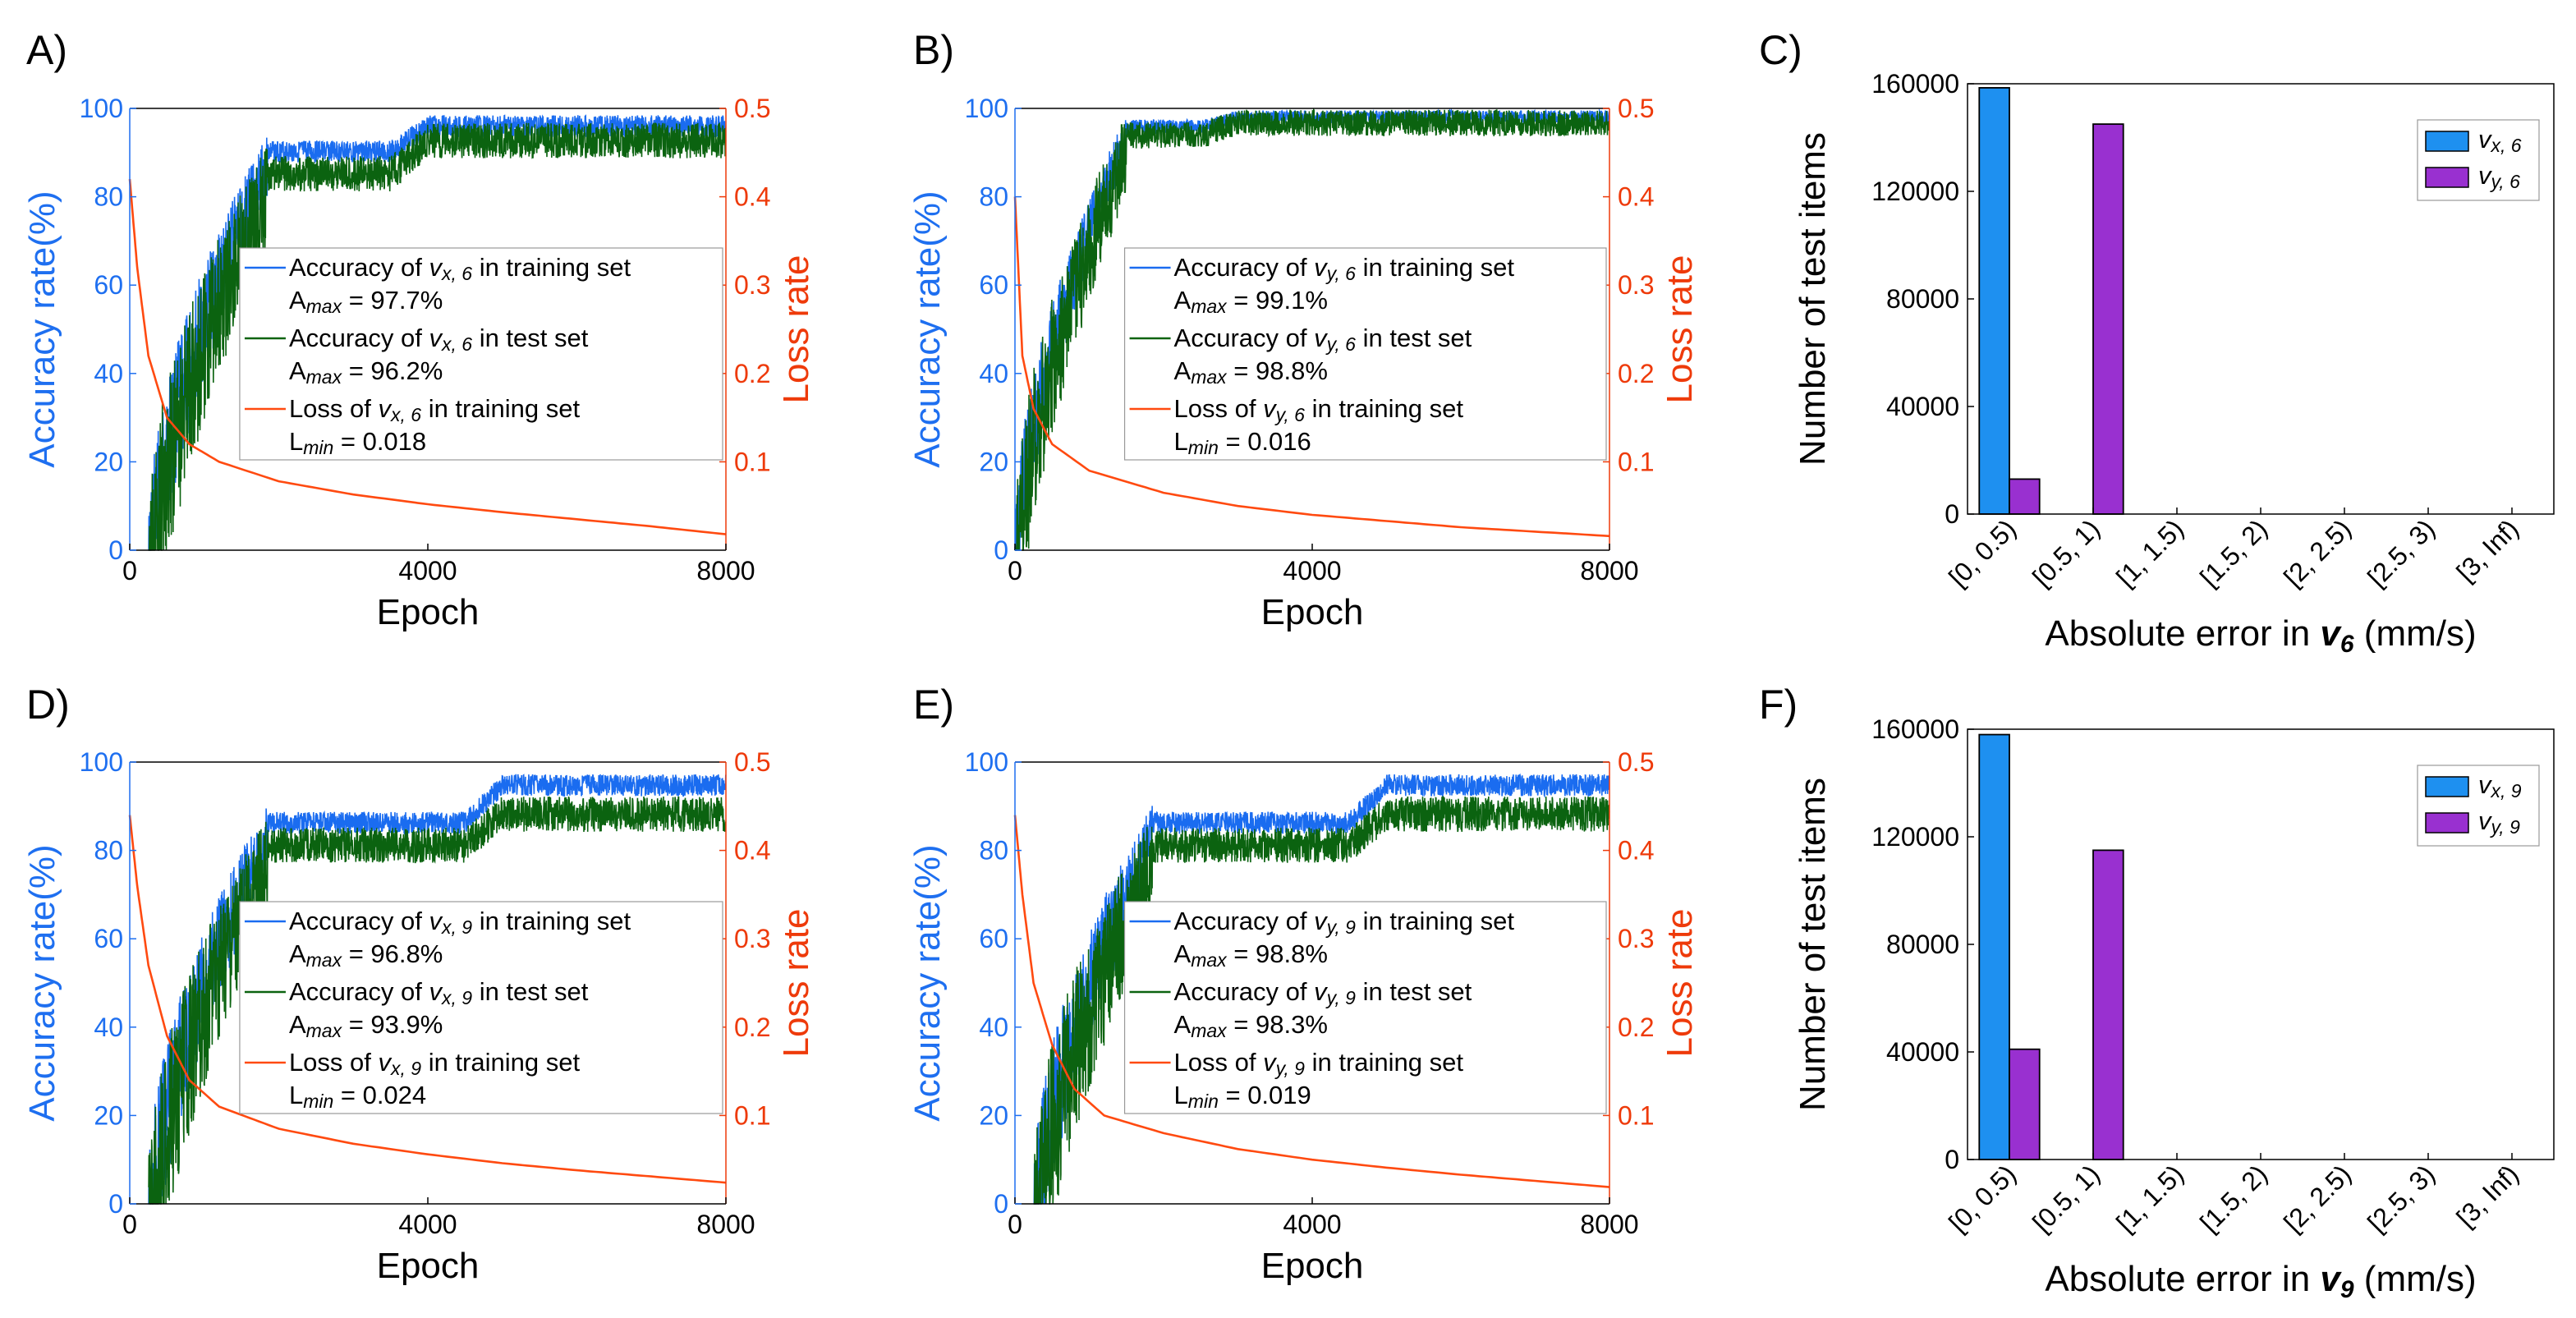 The image size is (2576, 1318). I want to click on legend-stat: Lmin = 0.019, so click(1242, 1097).